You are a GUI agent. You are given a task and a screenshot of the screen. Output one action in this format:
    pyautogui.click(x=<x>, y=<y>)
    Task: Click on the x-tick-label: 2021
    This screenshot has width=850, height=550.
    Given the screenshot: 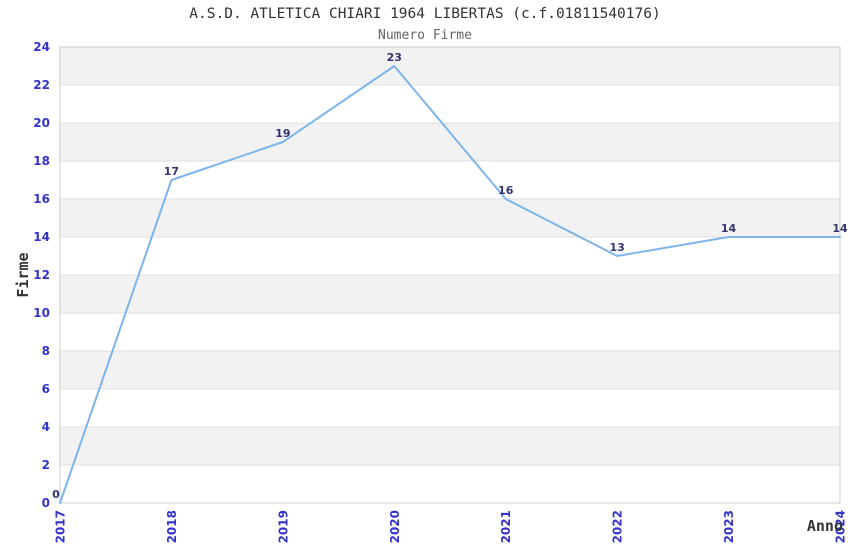 What is the action you would take?
    pyautogui.click(x=506, y=526)
    